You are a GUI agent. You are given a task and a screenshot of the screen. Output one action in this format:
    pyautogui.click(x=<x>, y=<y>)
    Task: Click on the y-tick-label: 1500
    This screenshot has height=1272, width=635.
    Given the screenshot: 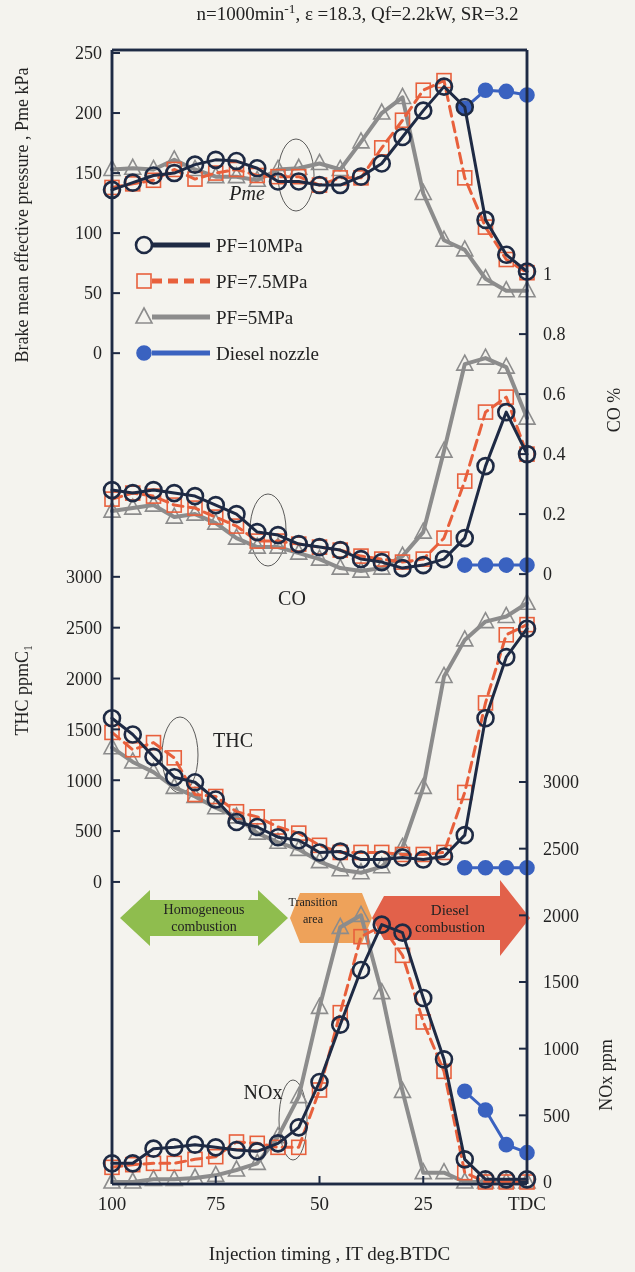 What is the action you would take?
    pyautogui.click(x=84, y=729)
    